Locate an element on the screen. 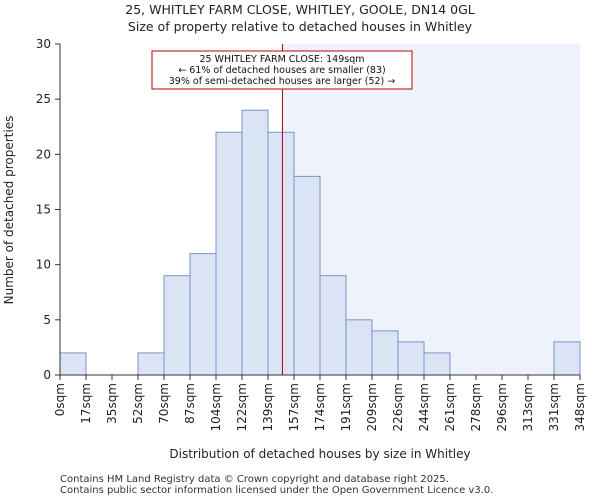 This screenshot has height=500, width=600. y-tick-label: 30 is located at coordinates (43, 44).